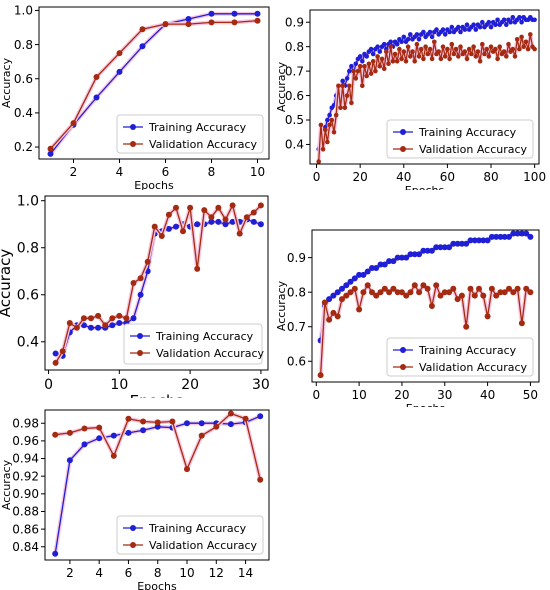 The height and width of the screenshot is (590, 550). I want to click on chart-4-x-axis-label: Epochs, so click(426, 404).